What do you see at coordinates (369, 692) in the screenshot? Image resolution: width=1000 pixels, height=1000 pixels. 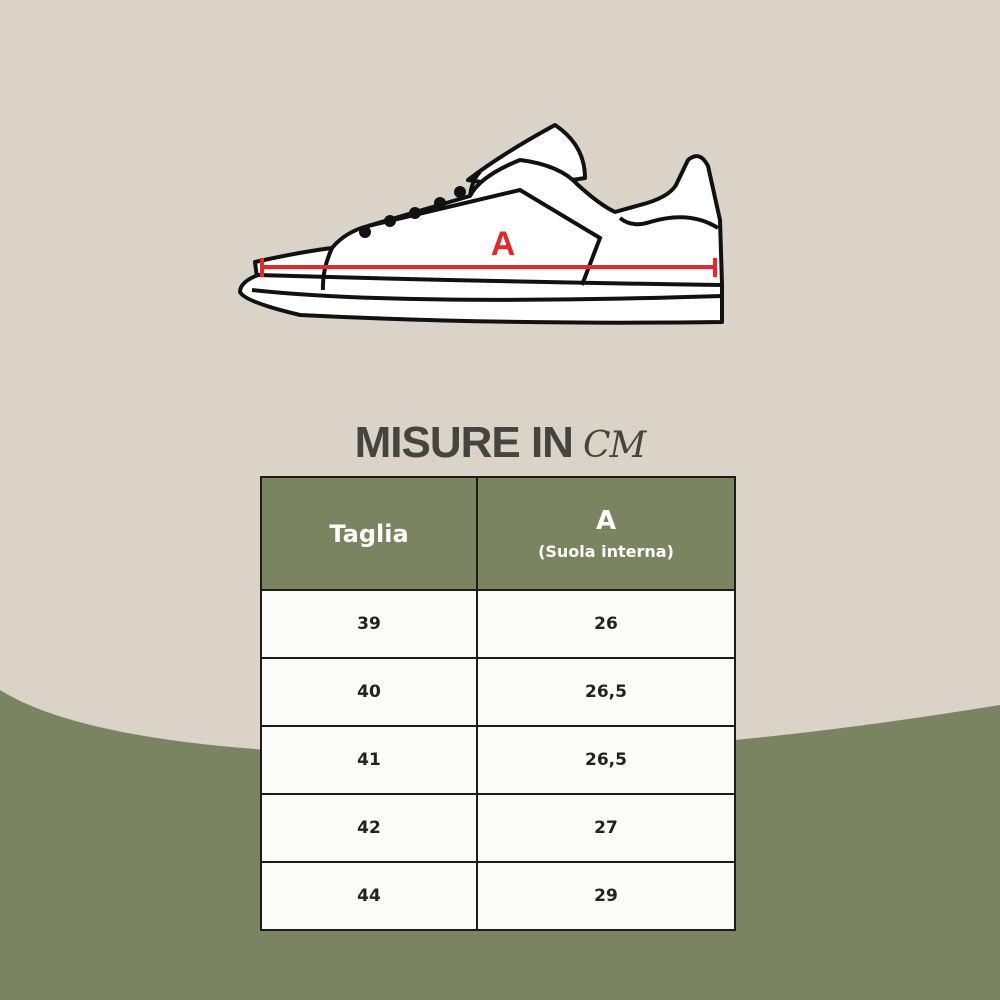 I see `cell-size: 40` at bounding box center [369, 692].